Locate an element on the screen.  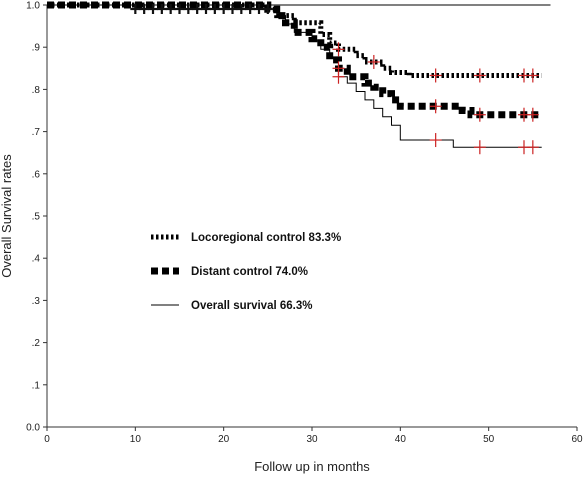
legend-label: Distant control 74.0% is located at coordinates (249, 272).